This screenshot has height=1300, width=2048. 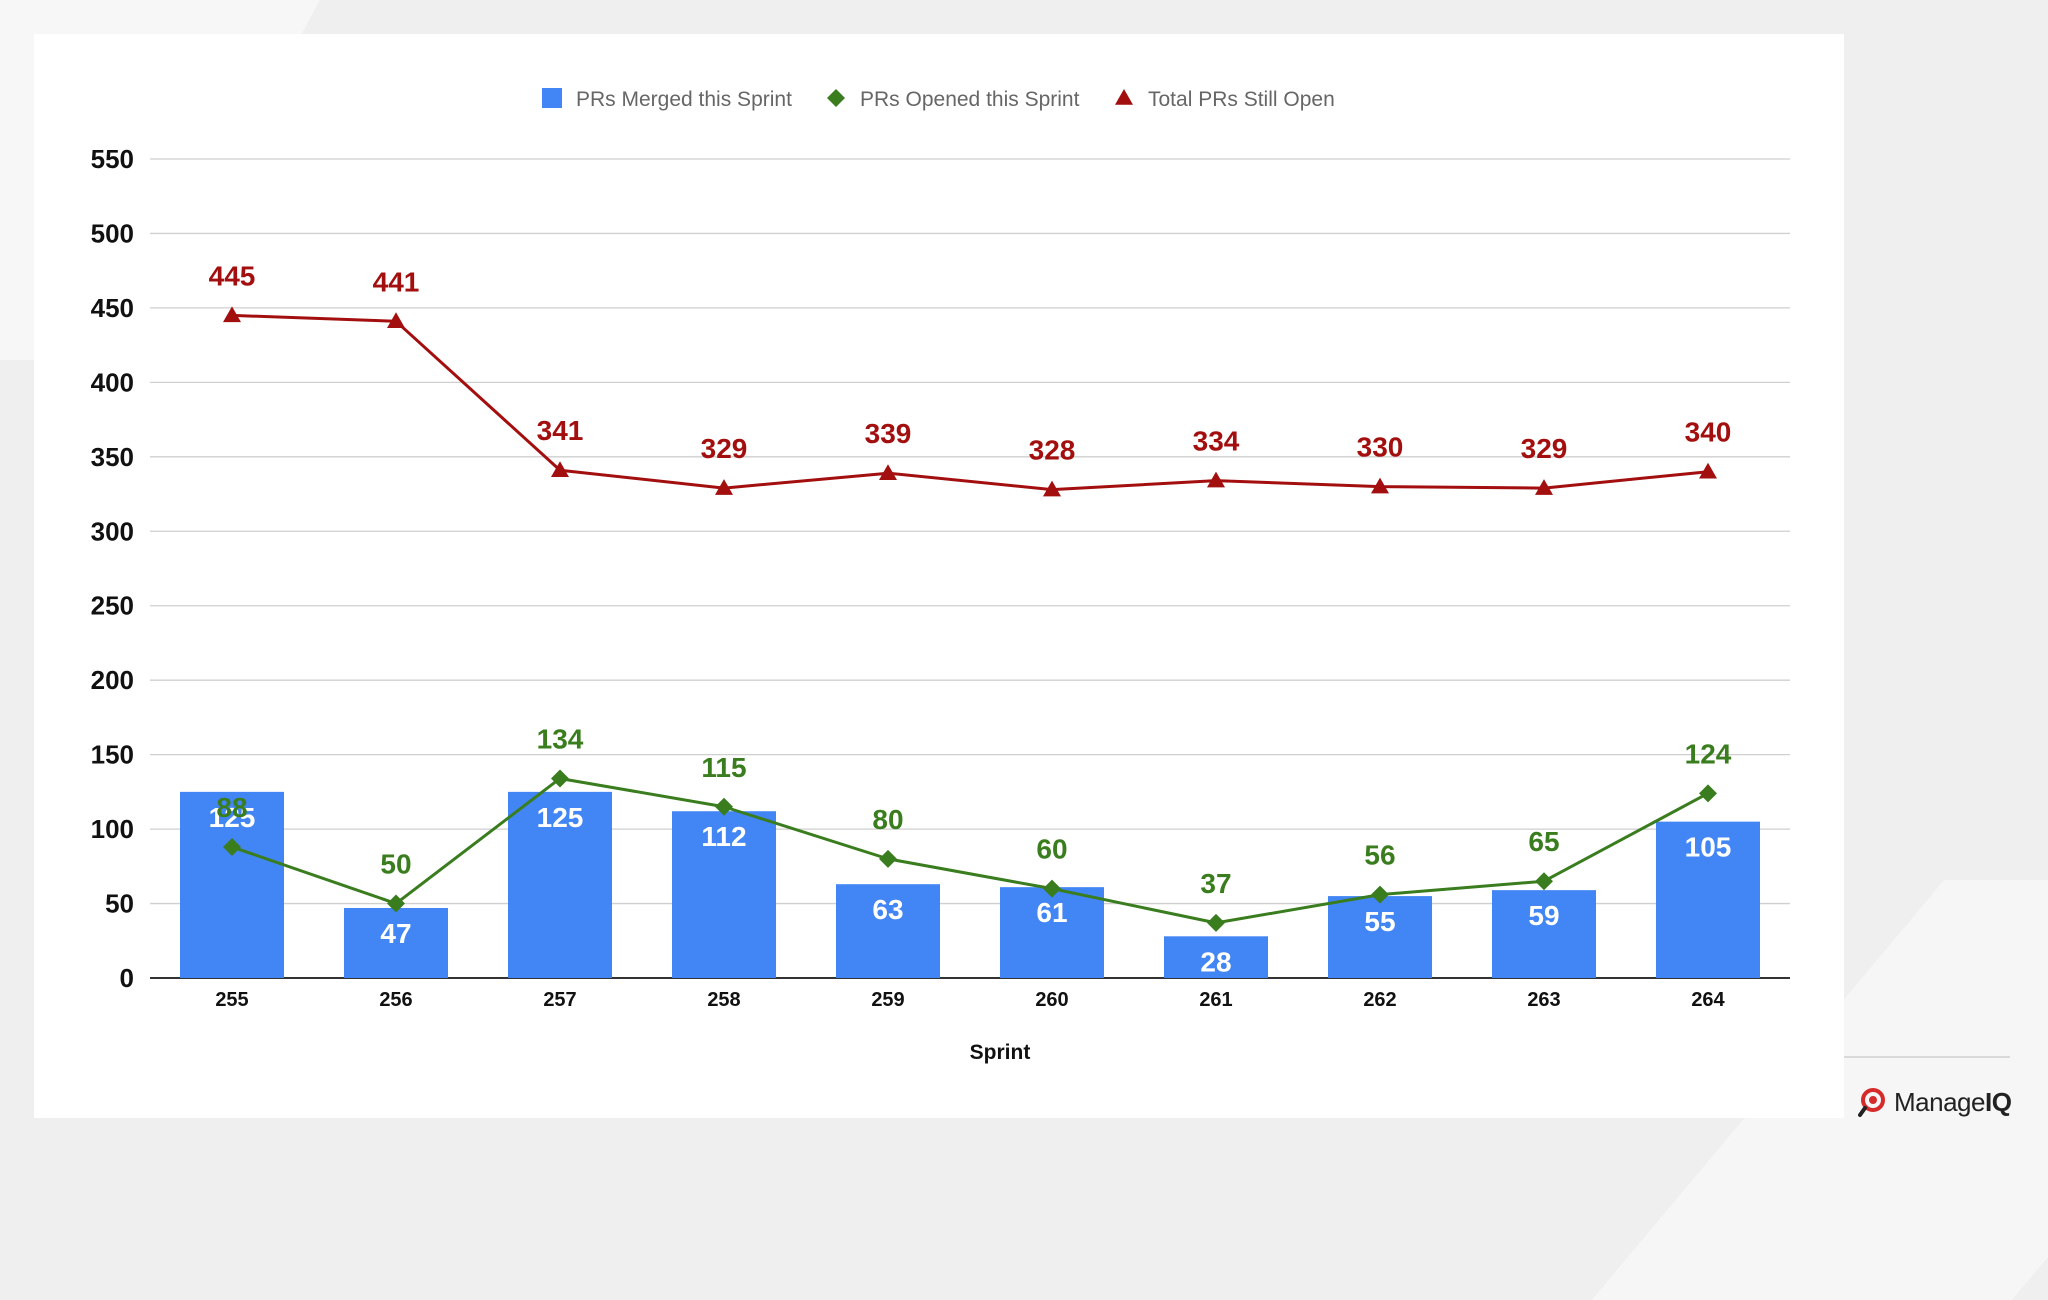 What do you see at coordinates (112, 233) in the screenshot?
I see `y-tick-label: 500` at bounding box center [112, 233].